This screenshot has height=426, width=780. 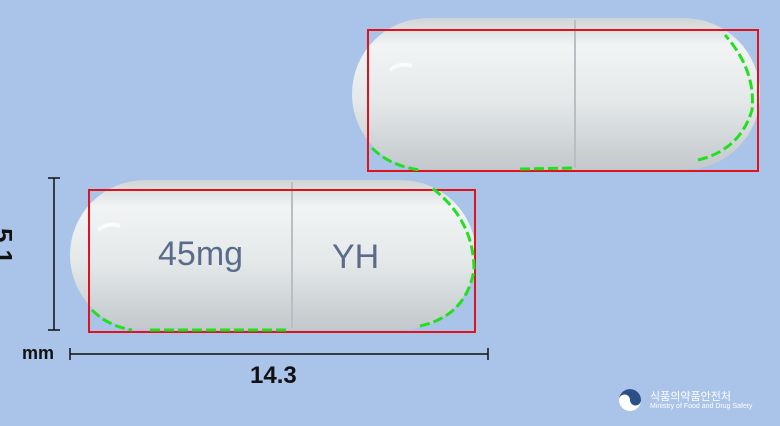 I want to click on imprint-dosage: 45mg, so click(x=200, y=254).